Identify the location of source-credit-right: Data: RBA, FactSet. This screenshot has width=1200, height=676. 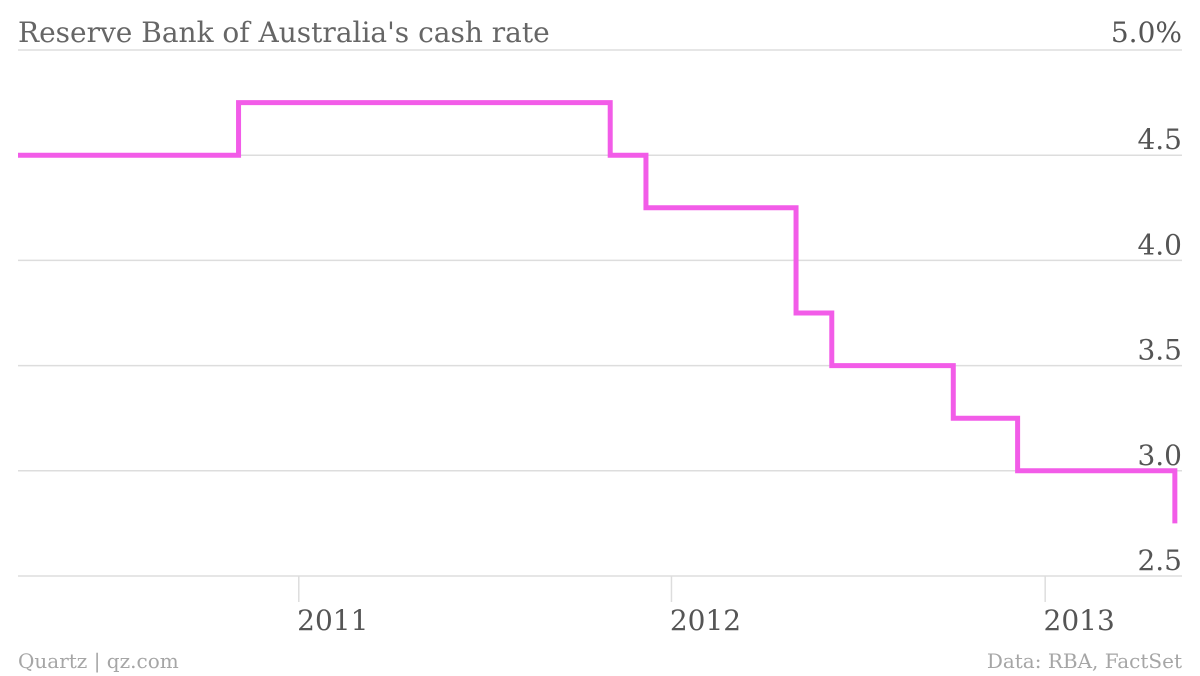
(1084, 661).